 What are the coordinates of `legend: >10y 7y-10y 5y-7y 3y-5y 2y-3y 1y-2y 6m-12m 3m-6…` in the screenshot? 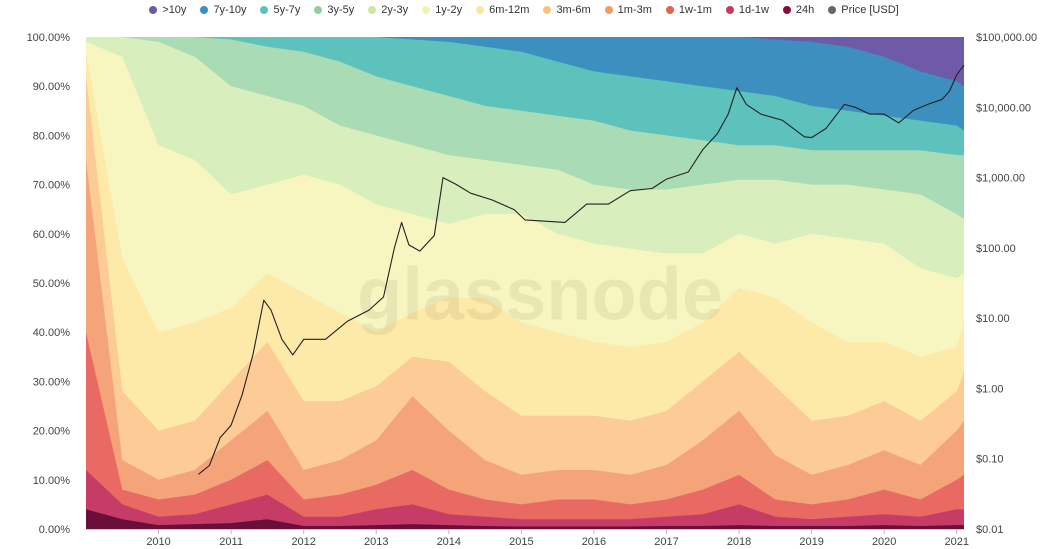 It's located at (524, 10).